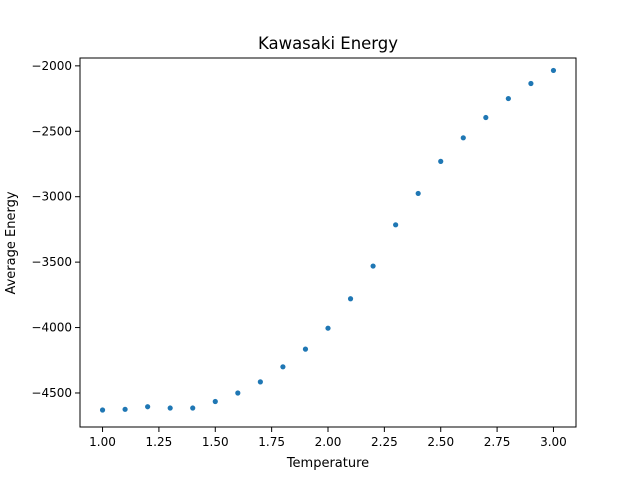 Image resolution: width=640 pixels, height=485 pixels. Describe the element at coordinates (51, 197) in the screenshot. I see `y-tick-label: −3000` at that location.